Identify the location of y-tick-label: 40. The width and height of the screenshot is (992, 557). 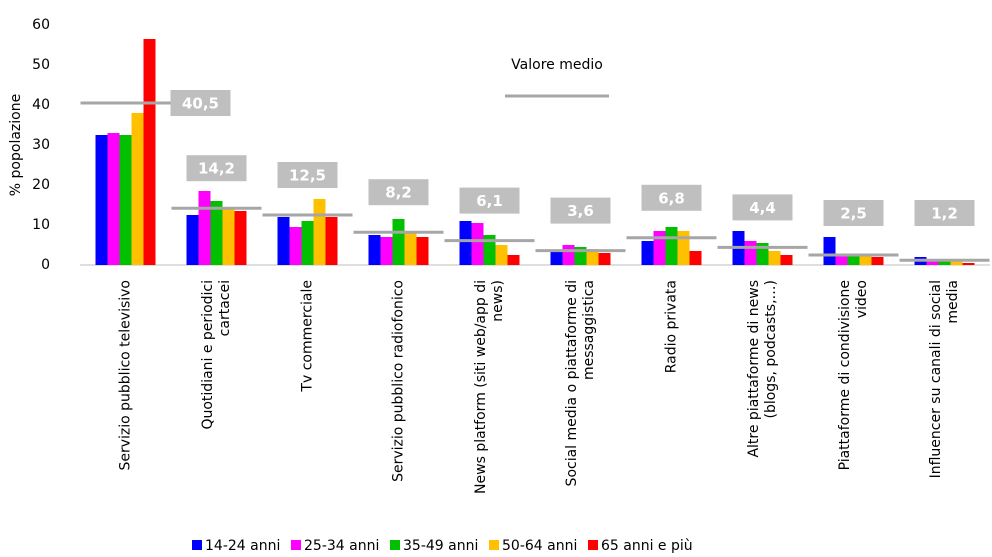
(41, 105).